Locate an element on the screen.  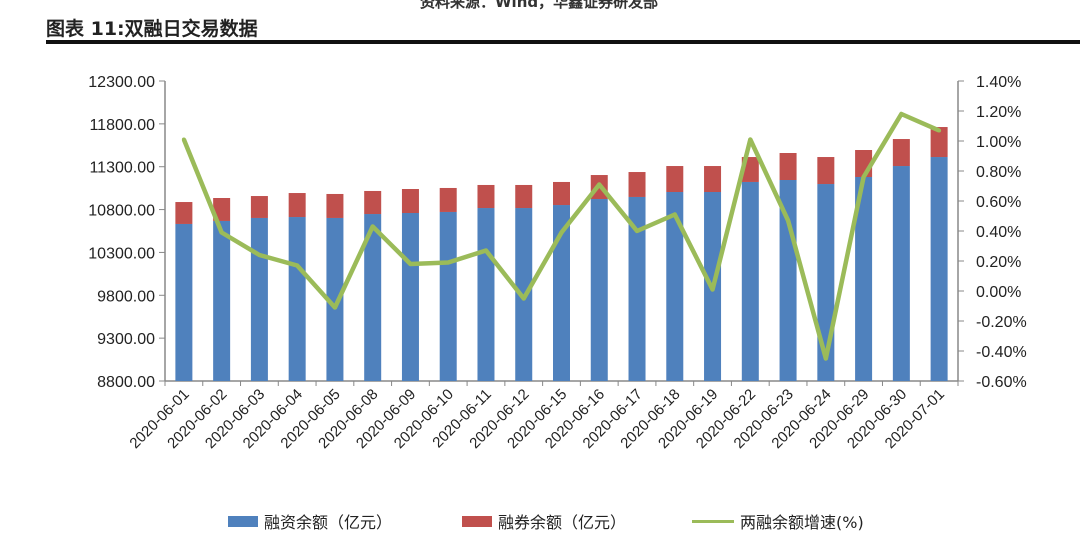
legend-label: 融券余额（亿元） is located at coordinates (562, 522).